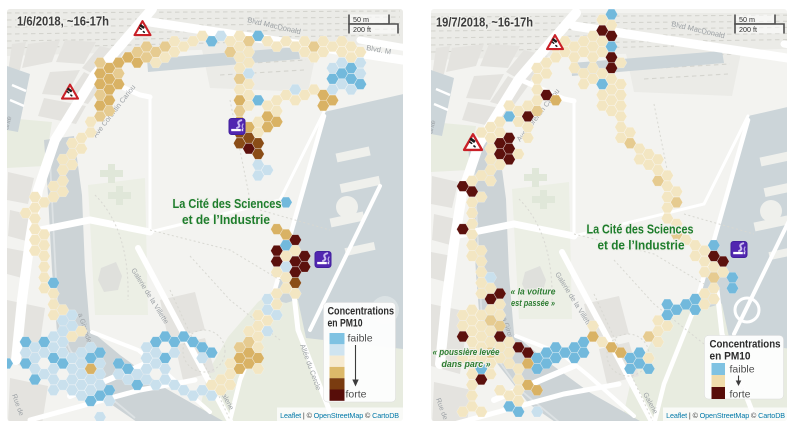  Describe the element at coordinates (63, 21) in the screenshot. I see `svg-text: 1/6/2018, ~16-17h` at that location.